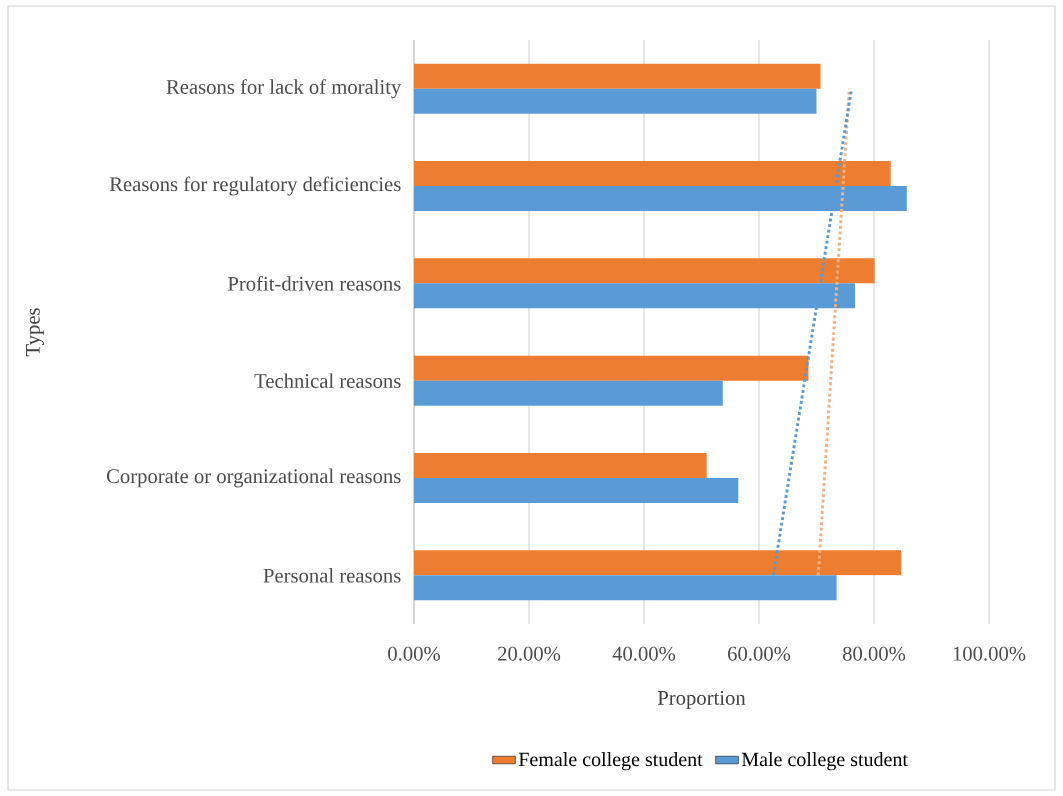  Describe the element at coordinates (701, 700) in the screenshot. I see `x-axis-title: Proportion` at that location.